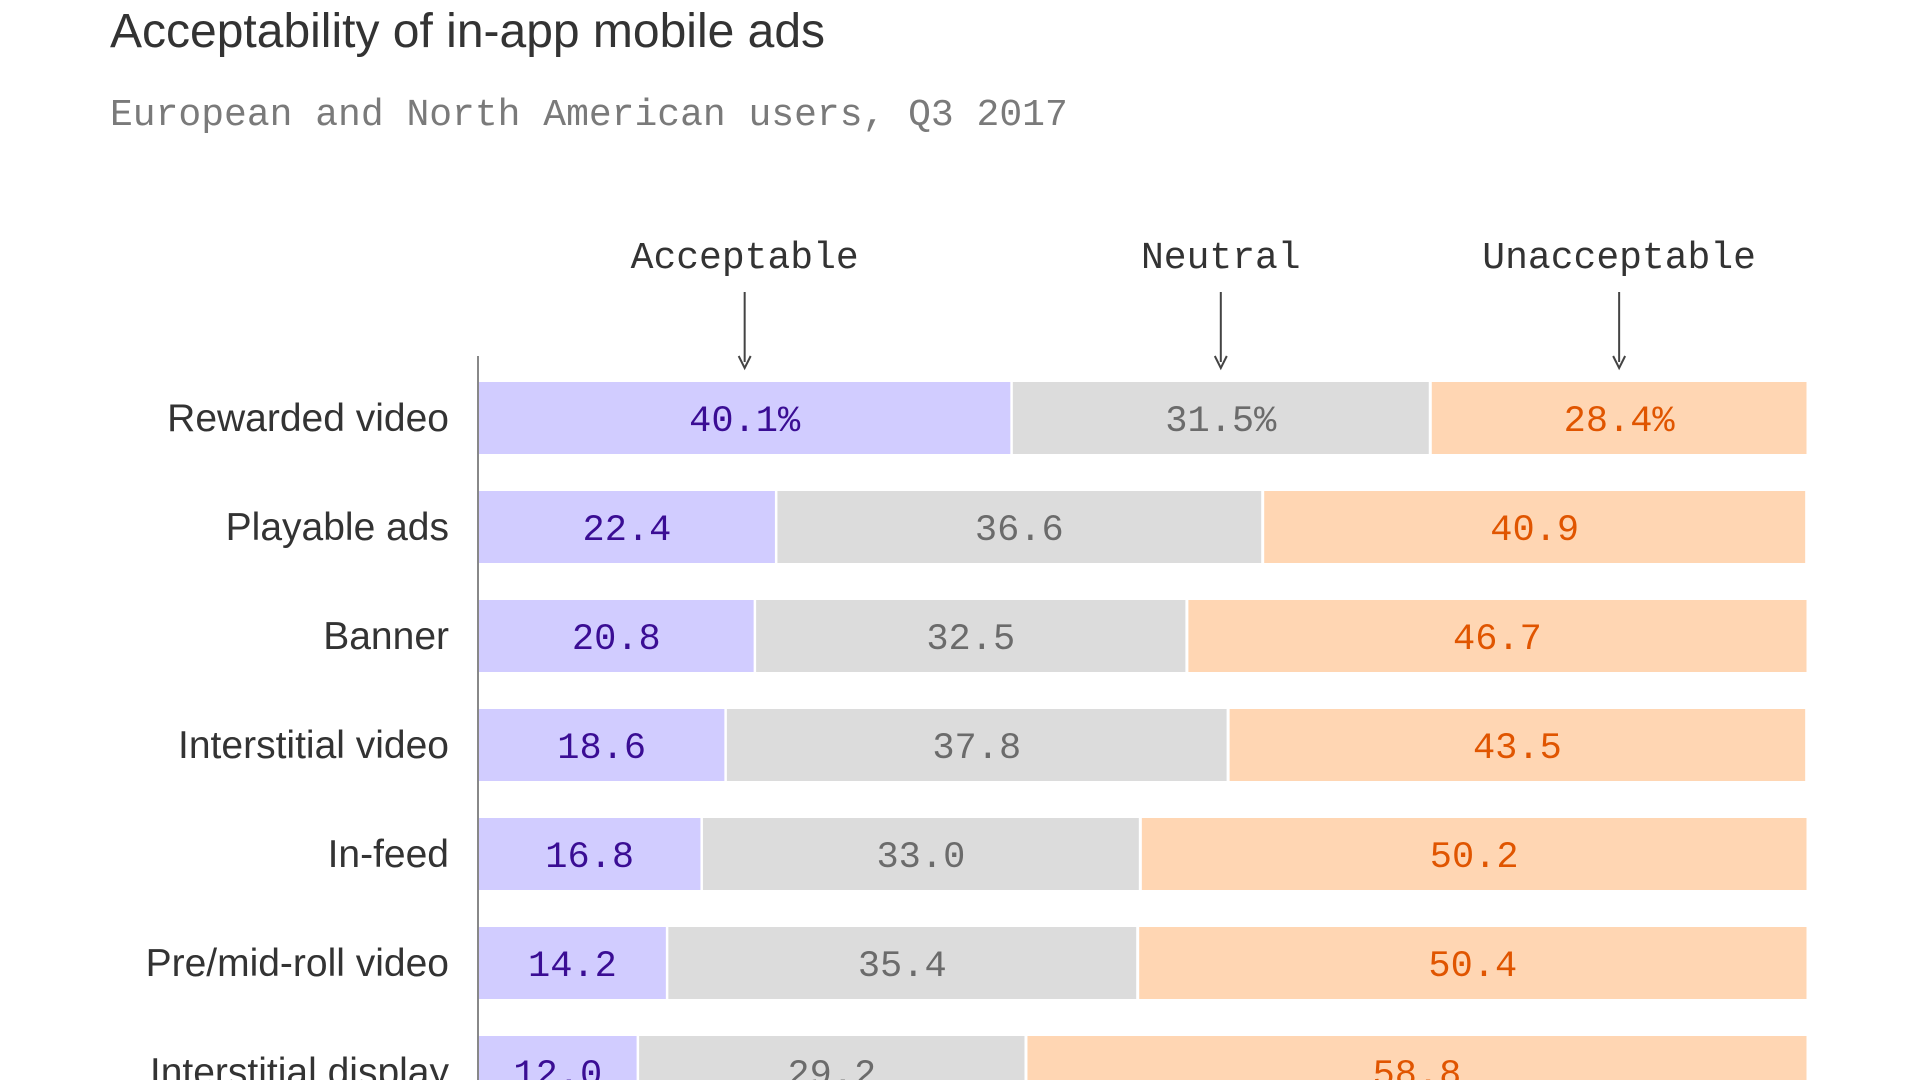 This screenshot has width=1920, height=1080. Describe the element at coordinates (1517, 749) in the screenshot. I see `data-label: 43.5` at that location.